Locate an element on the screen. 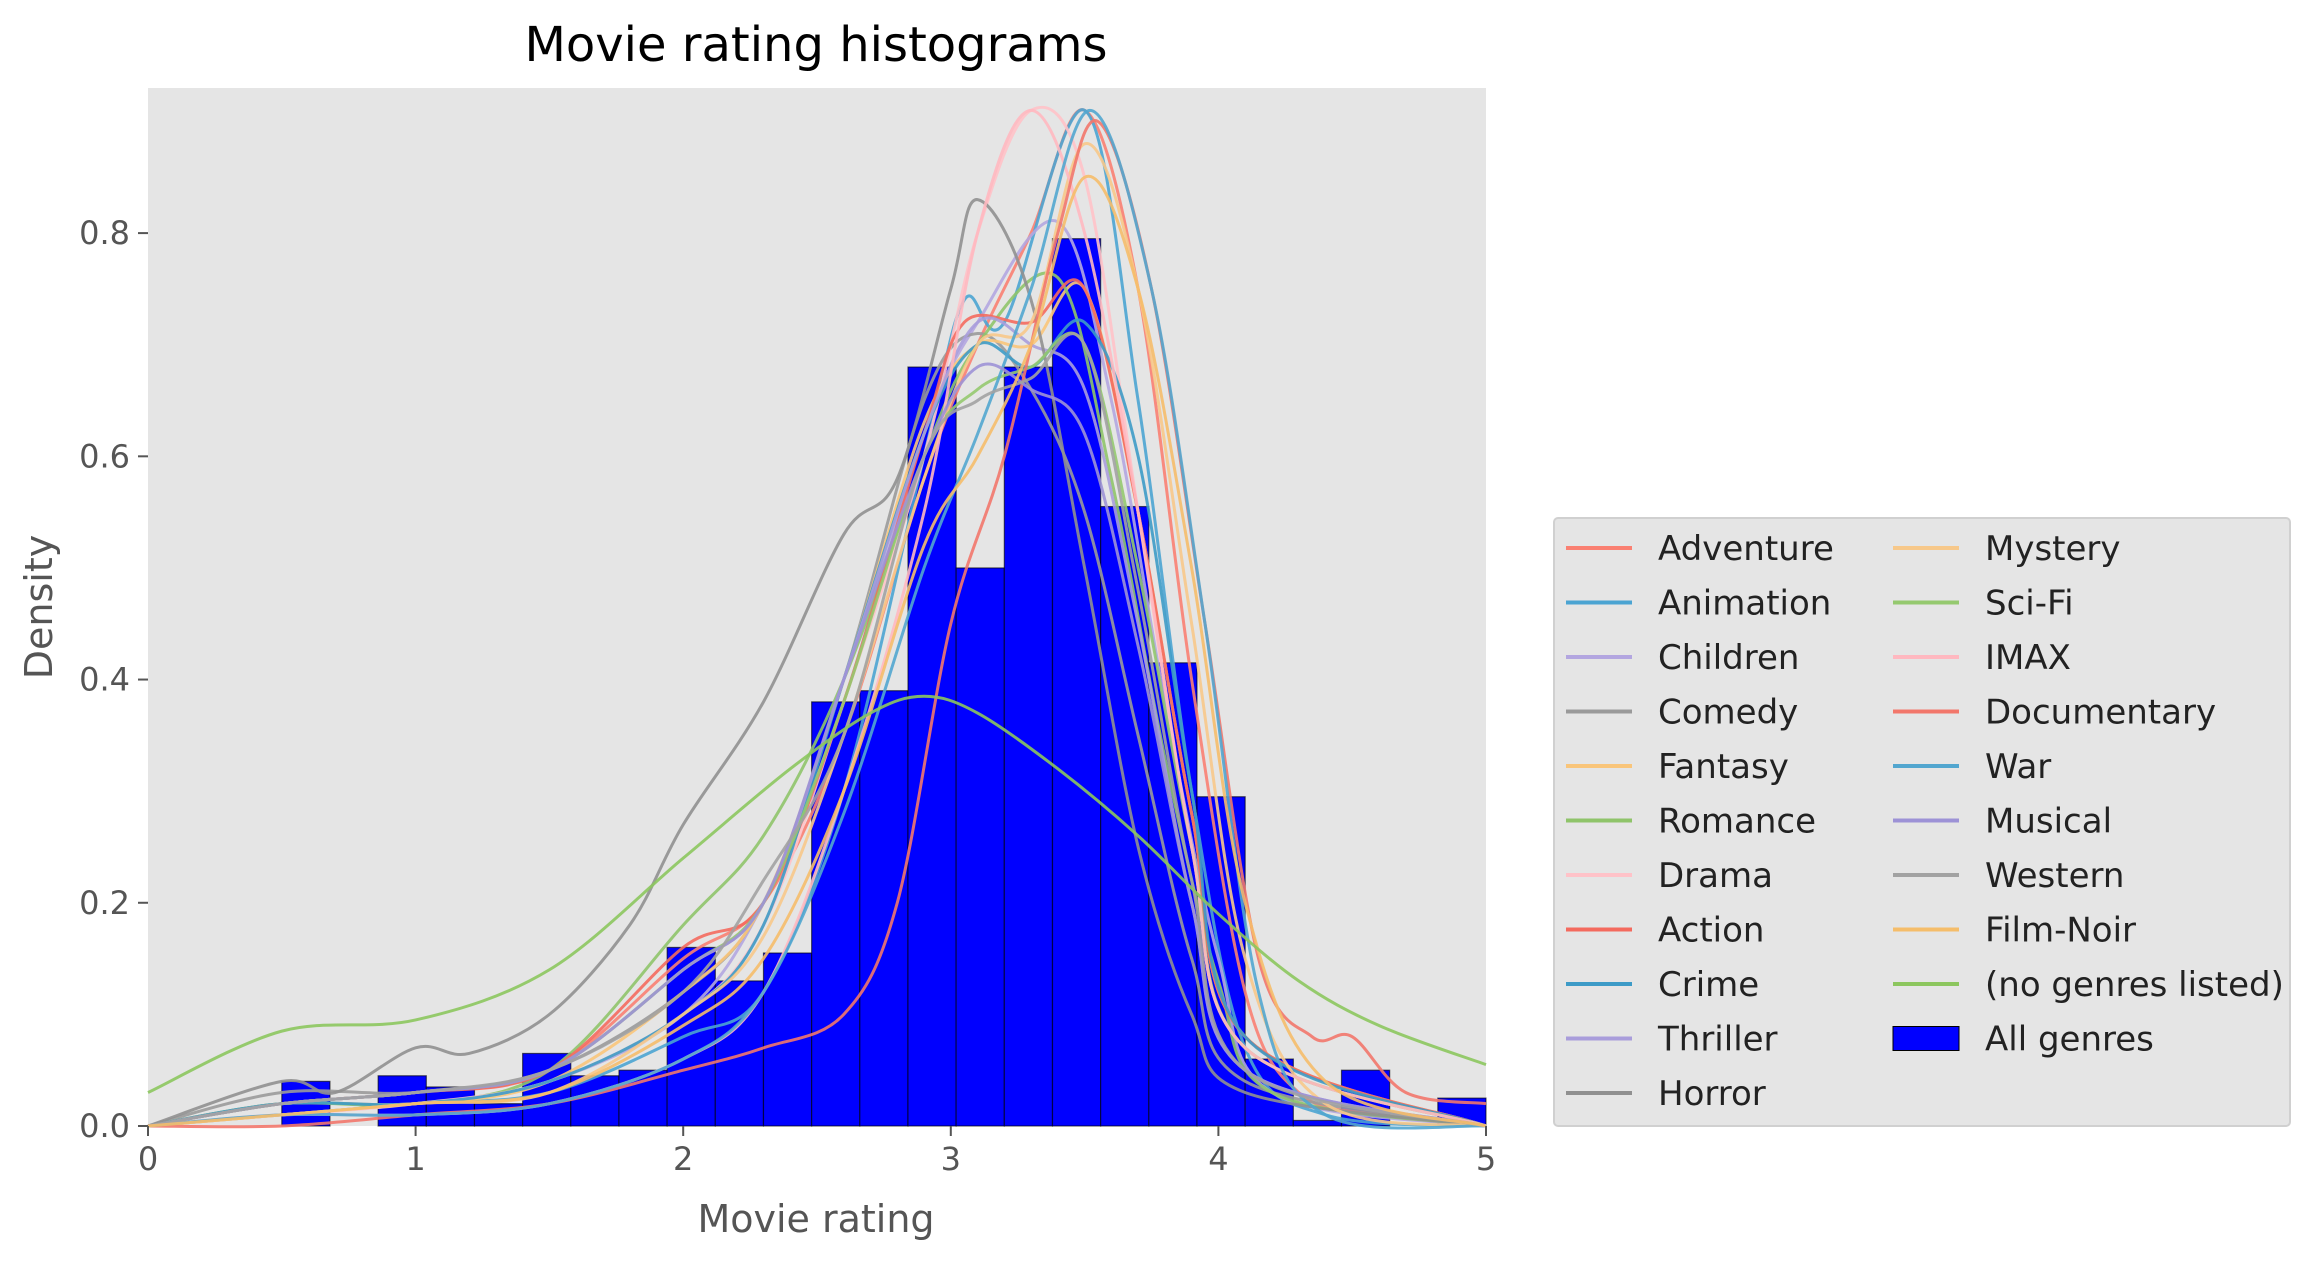 This screenshot has height=1261, width=2305. legend-label-musical: Musical is located at coordinates (2048, 822).